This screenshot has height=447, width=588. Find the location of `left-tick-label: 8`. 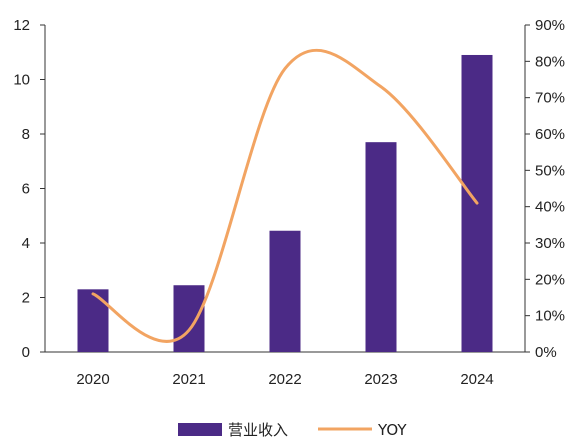

left-tick-label: 8 is located at coordinates (26, 134).